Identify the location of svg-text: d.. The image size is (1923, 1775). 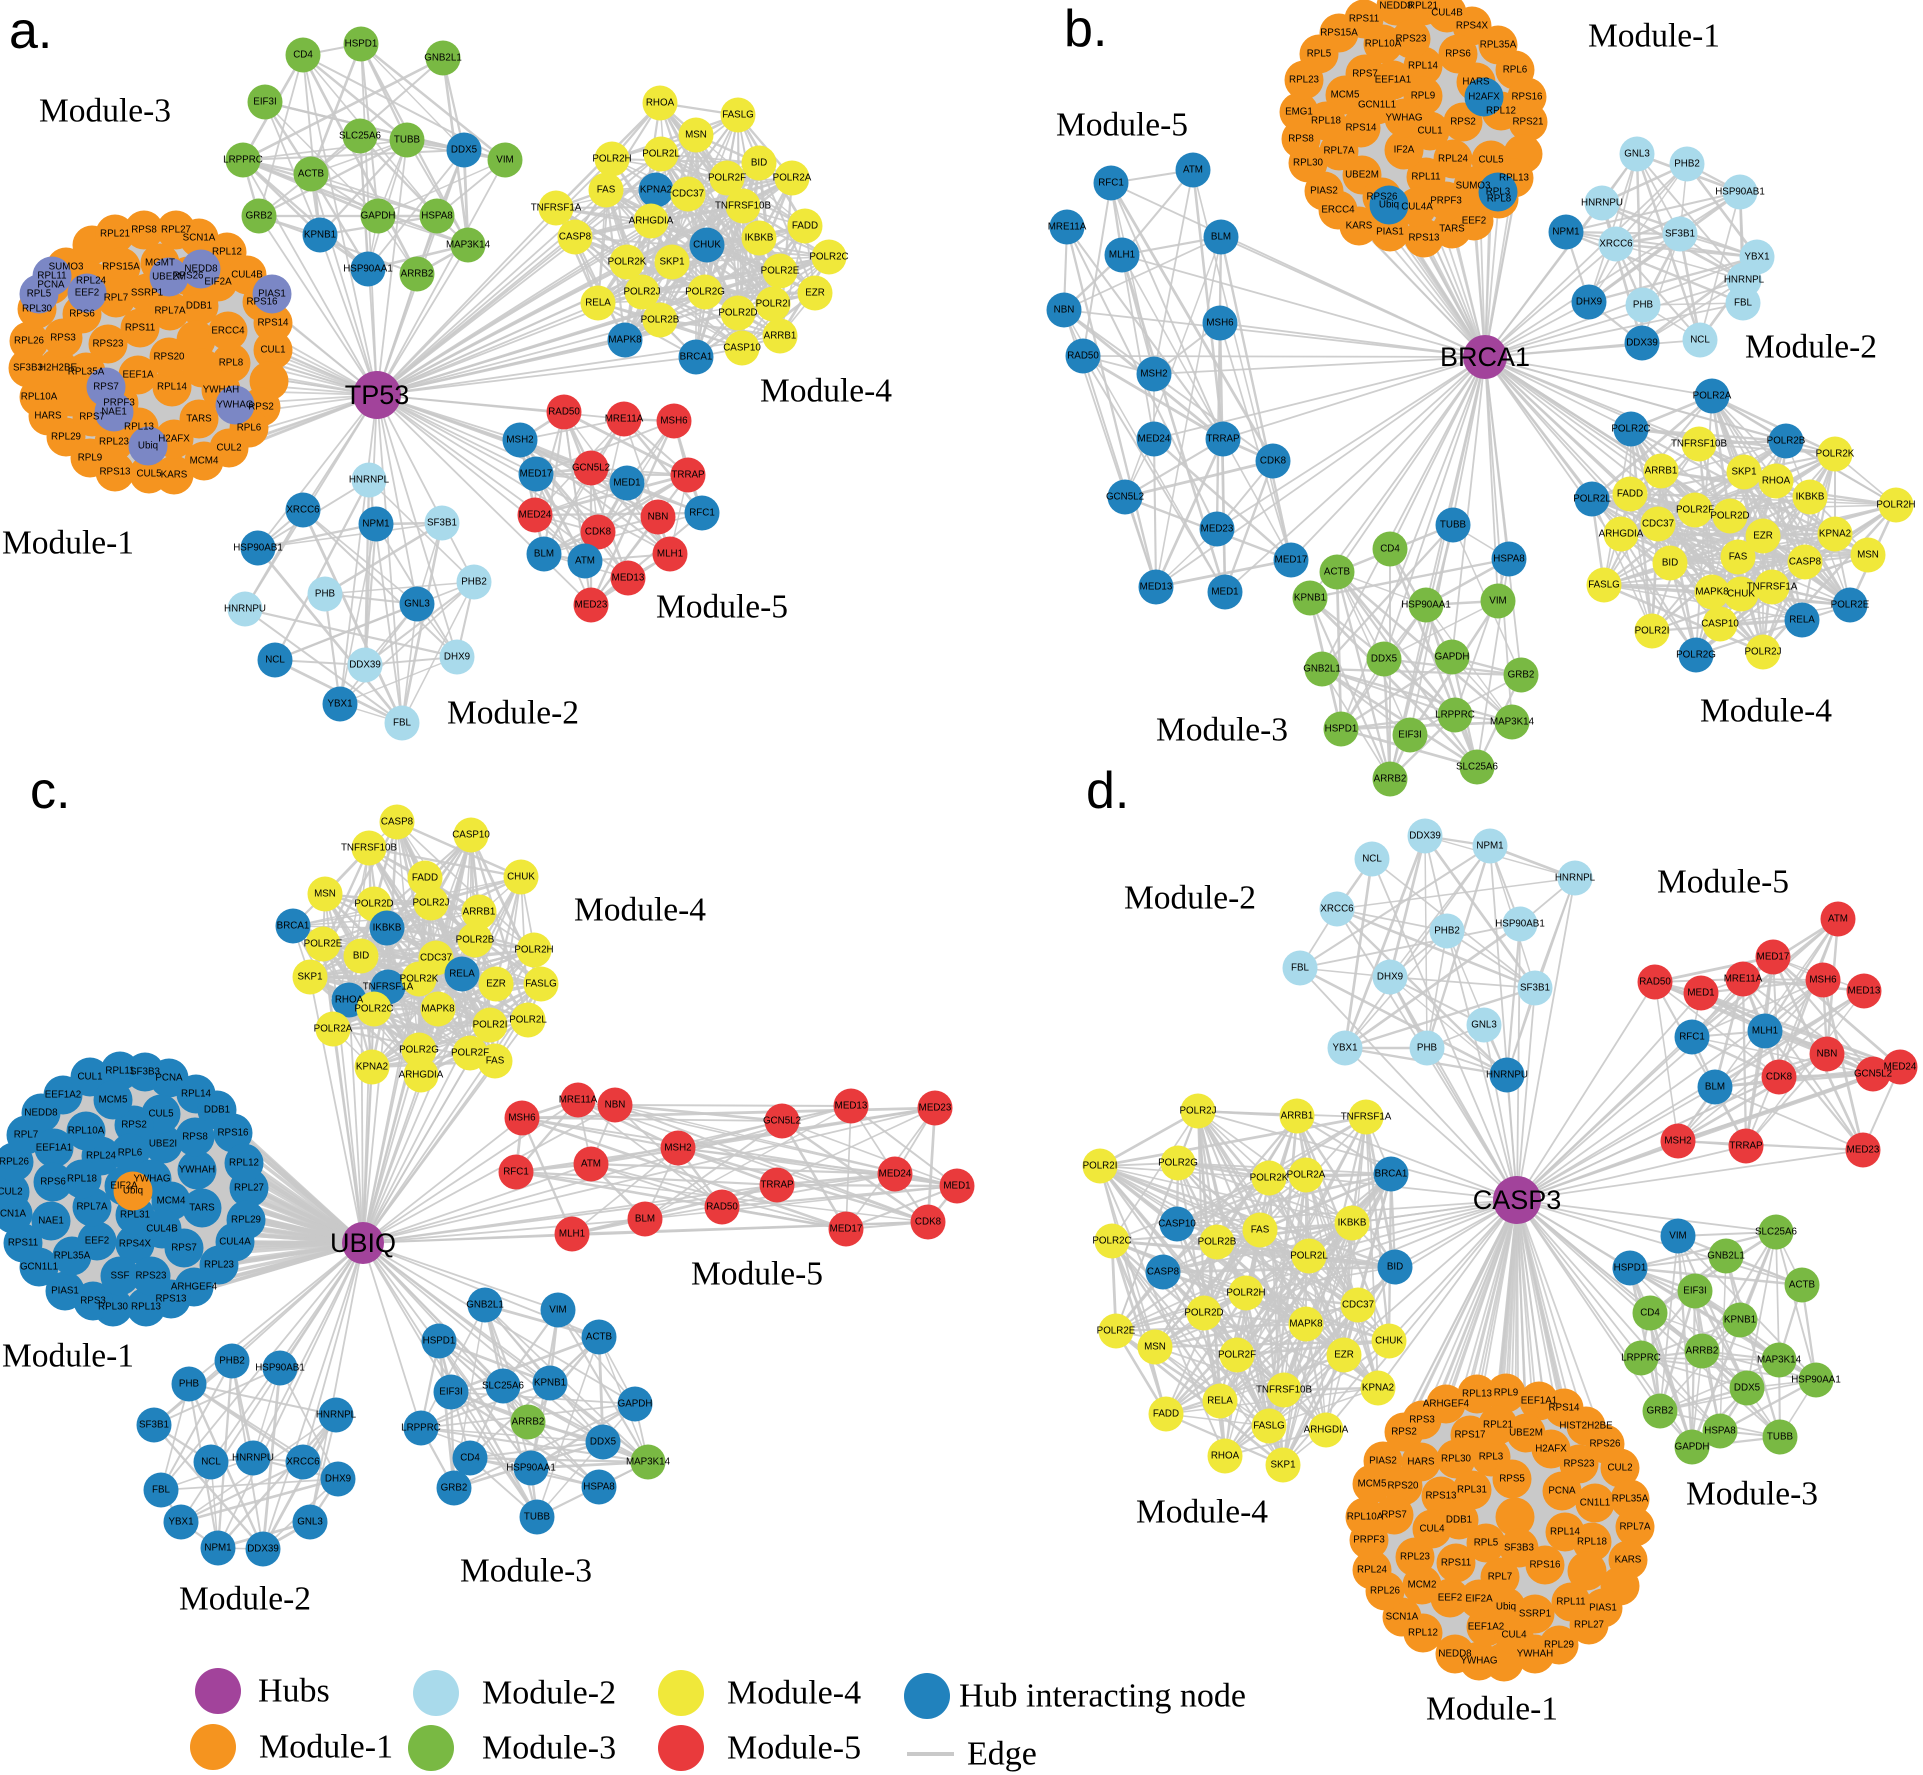
(1107, 791).